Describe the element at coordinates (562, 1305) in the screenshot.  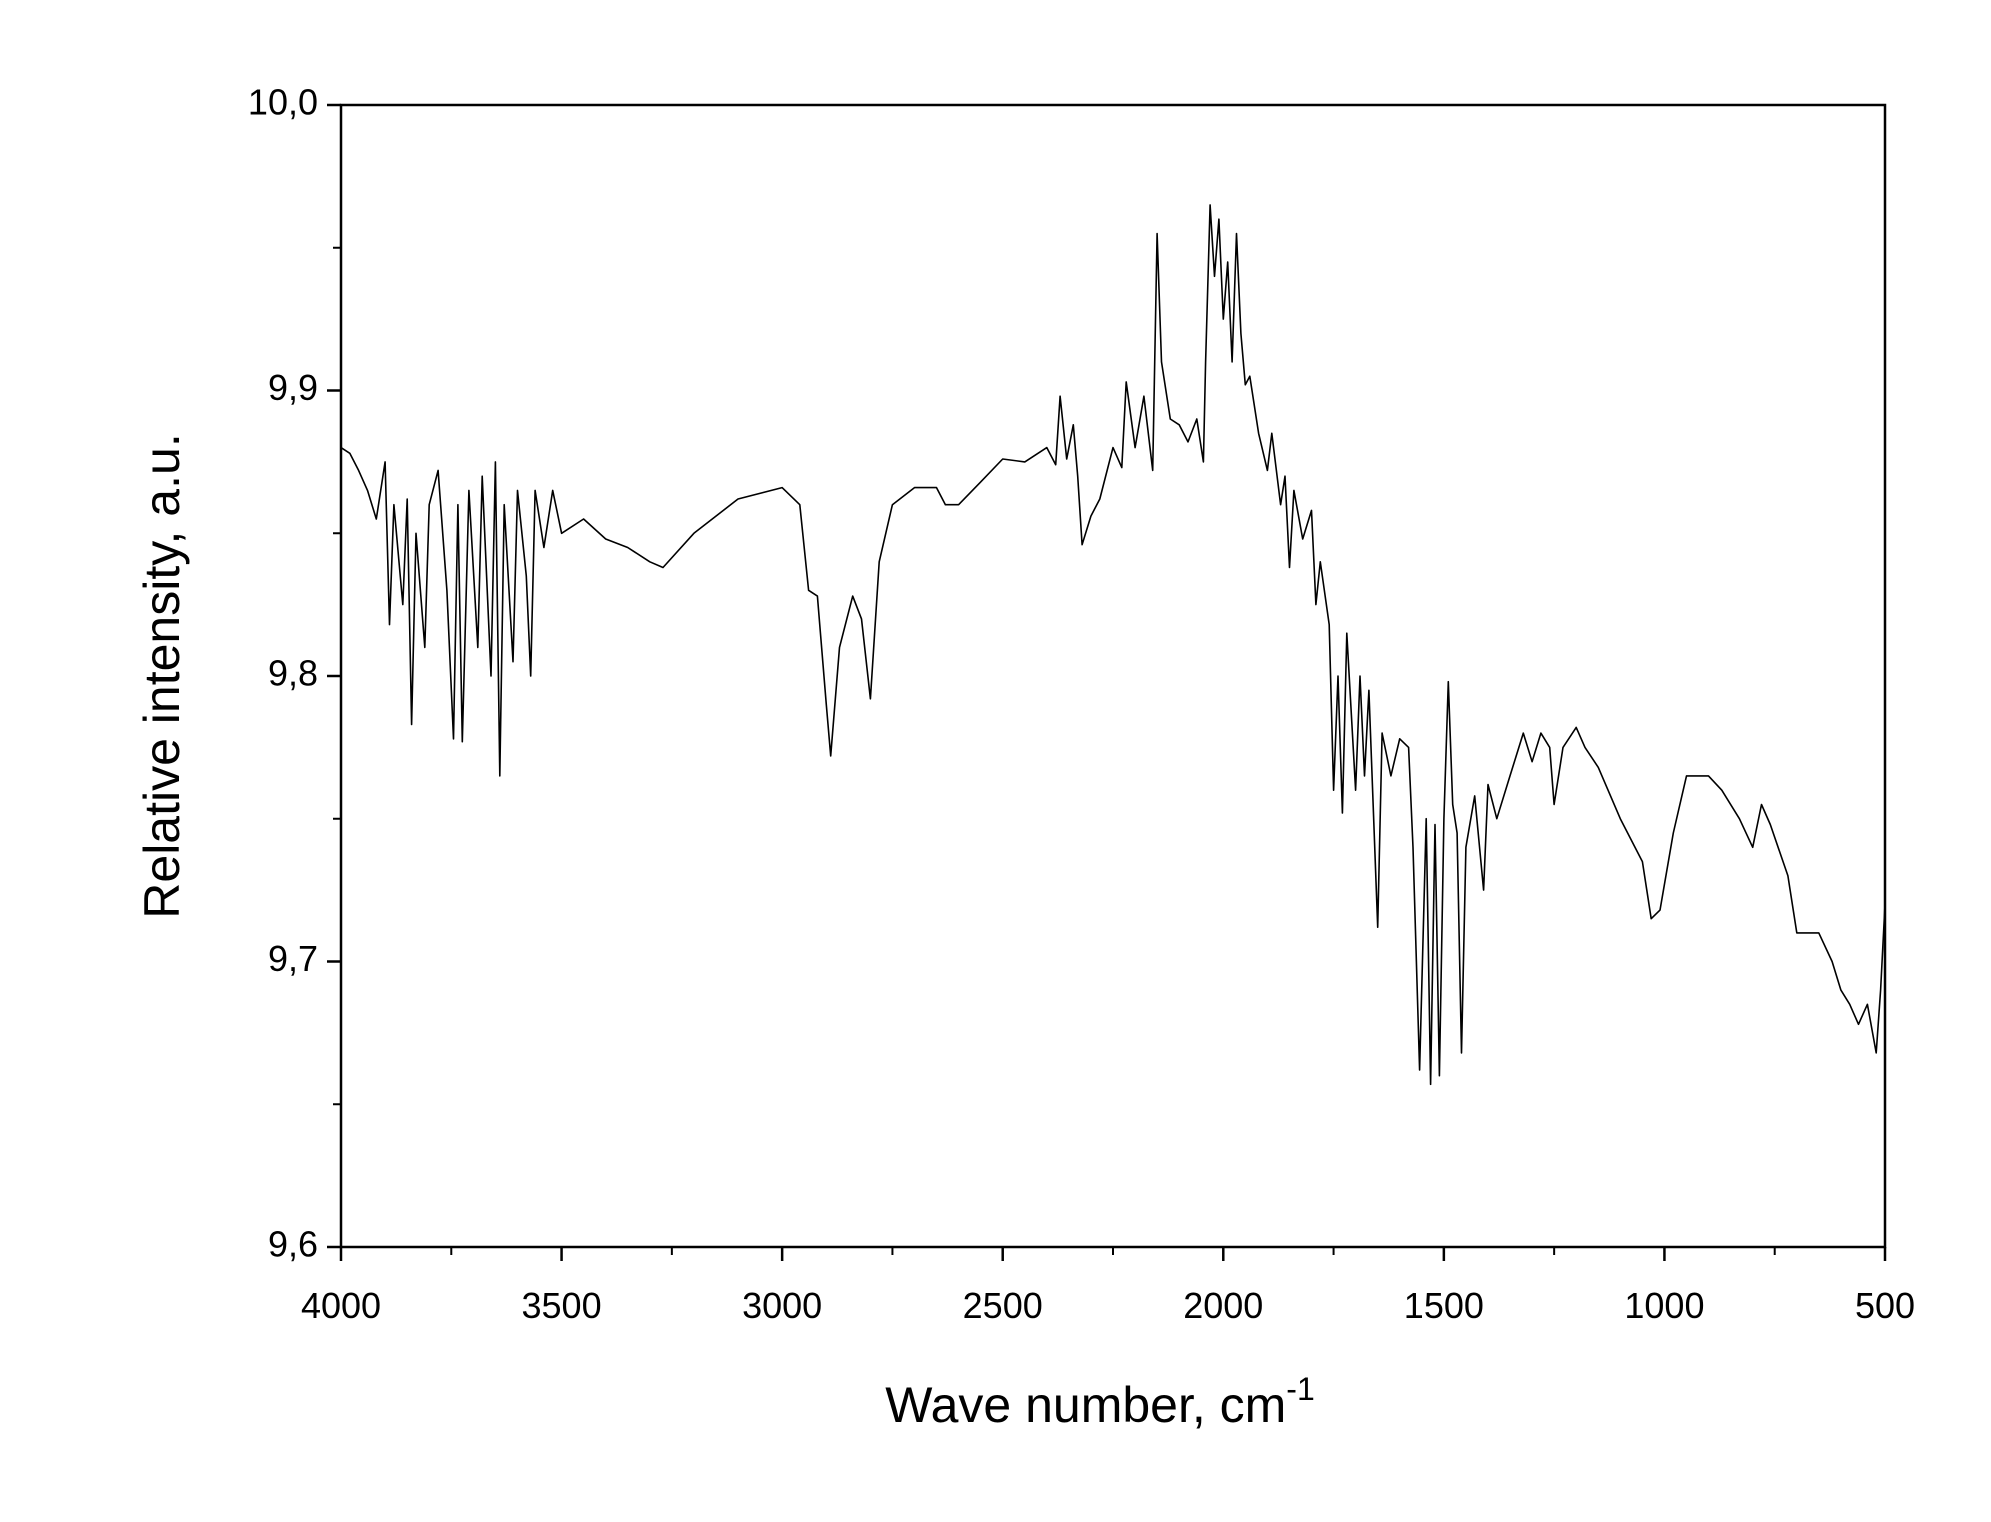
I see `x-tick-label: 3500` at that location.